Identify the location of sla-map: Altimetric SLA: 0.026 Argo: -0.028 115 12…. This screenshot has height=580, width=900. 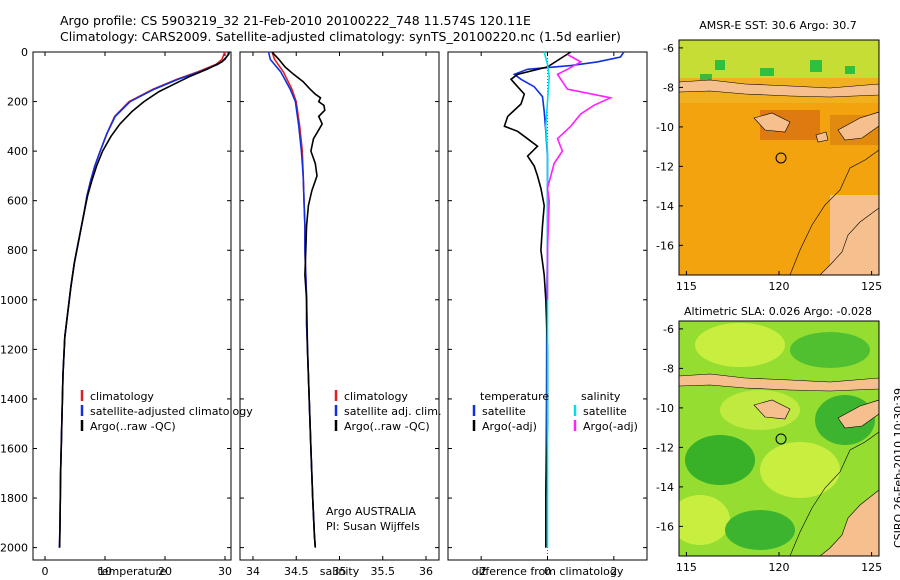
(769, 439).